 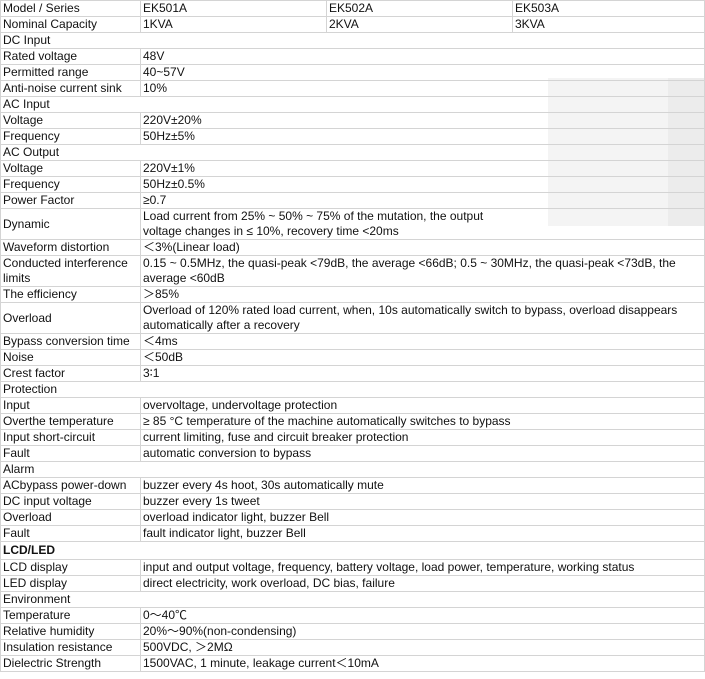 I want to click on spec-row-bypass-conversion-time: Bypass conversion time ＜4ms, so click(x=352, y=341).